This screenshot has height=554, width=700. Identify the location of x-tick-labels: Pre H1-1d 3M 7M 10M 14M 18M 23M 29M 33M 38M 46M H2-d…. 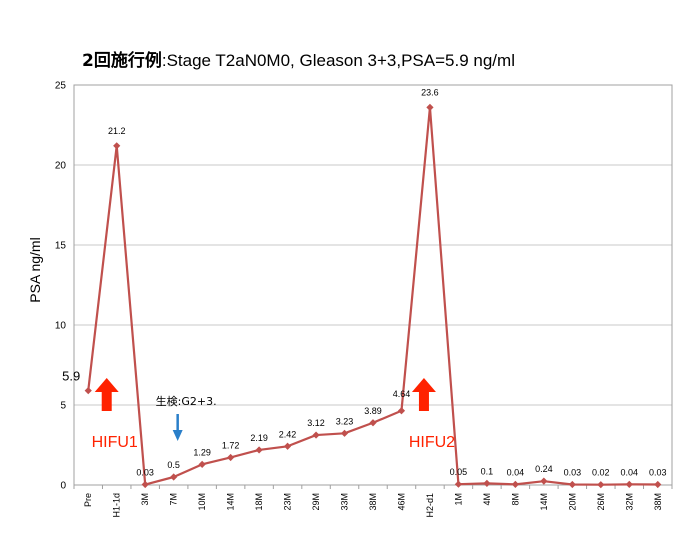
(373, 505).